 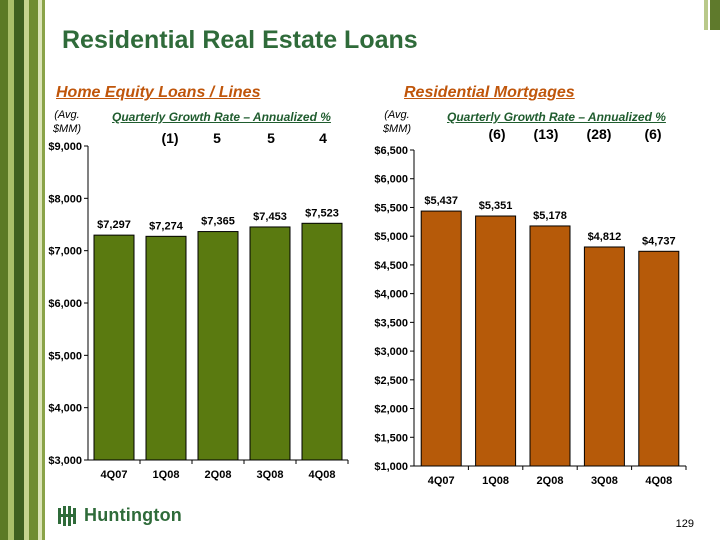 I want to click on home-equity-y-tick-label: $9,000, so click(x=65, y=147).